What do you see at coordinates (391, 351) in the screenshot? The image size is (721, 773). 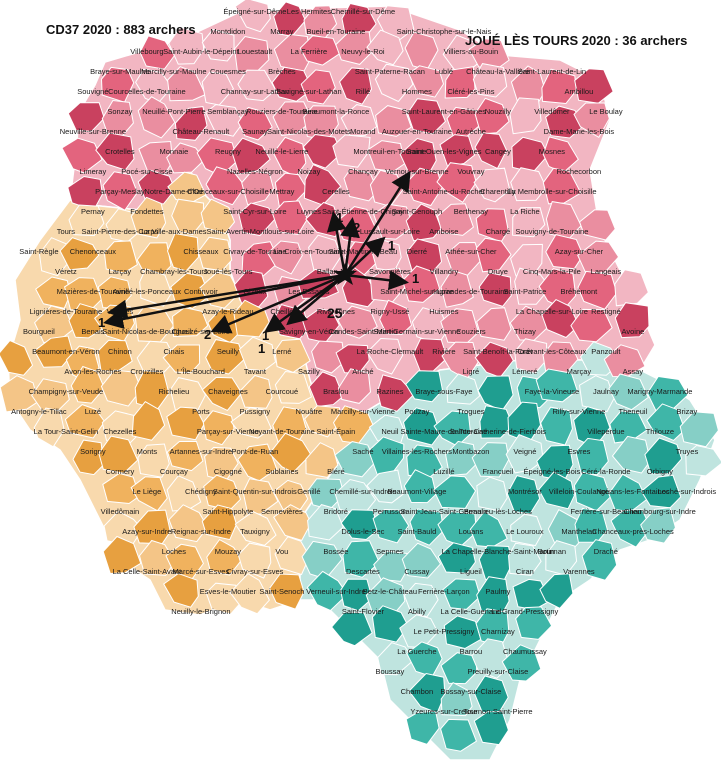 I see `commune-label: La Roche-Clermault` at bounding box center [391, 351].